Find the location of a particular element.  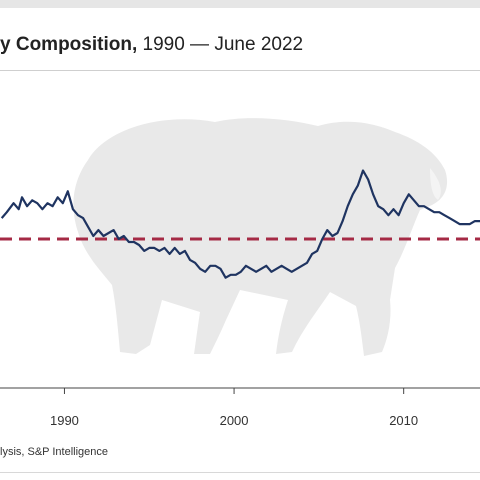

x-axis-tick-label: 1990 is located at coordinates (64, 420).